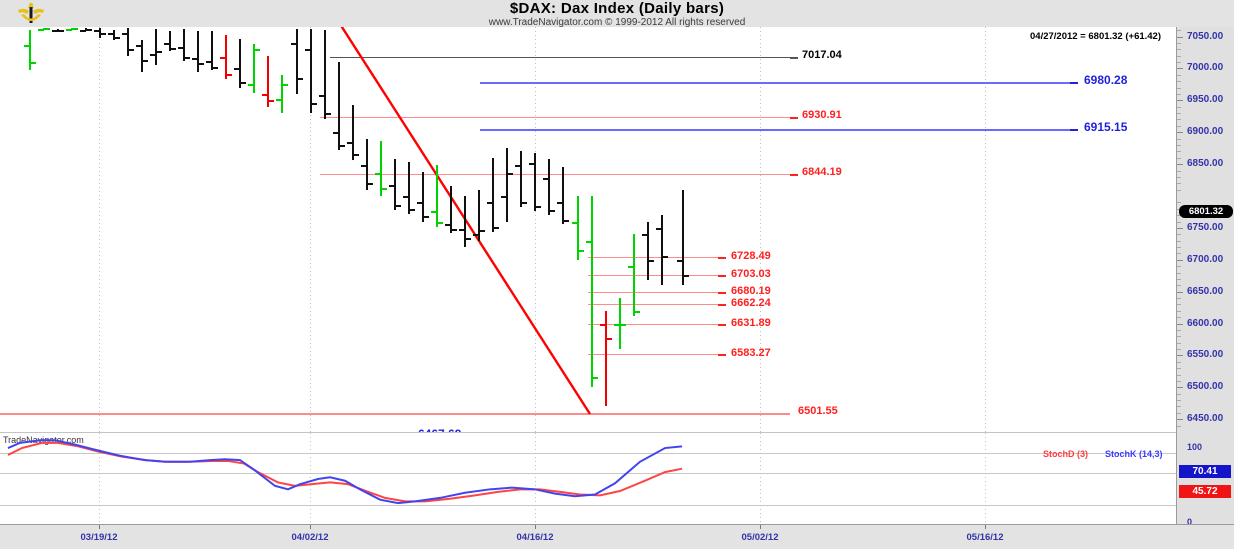 This screenshot has height=549, width=1234. Describe the element at coordinates (822, 115) in the screenshot. I see `level-label-6930: 6930.91` at that location.